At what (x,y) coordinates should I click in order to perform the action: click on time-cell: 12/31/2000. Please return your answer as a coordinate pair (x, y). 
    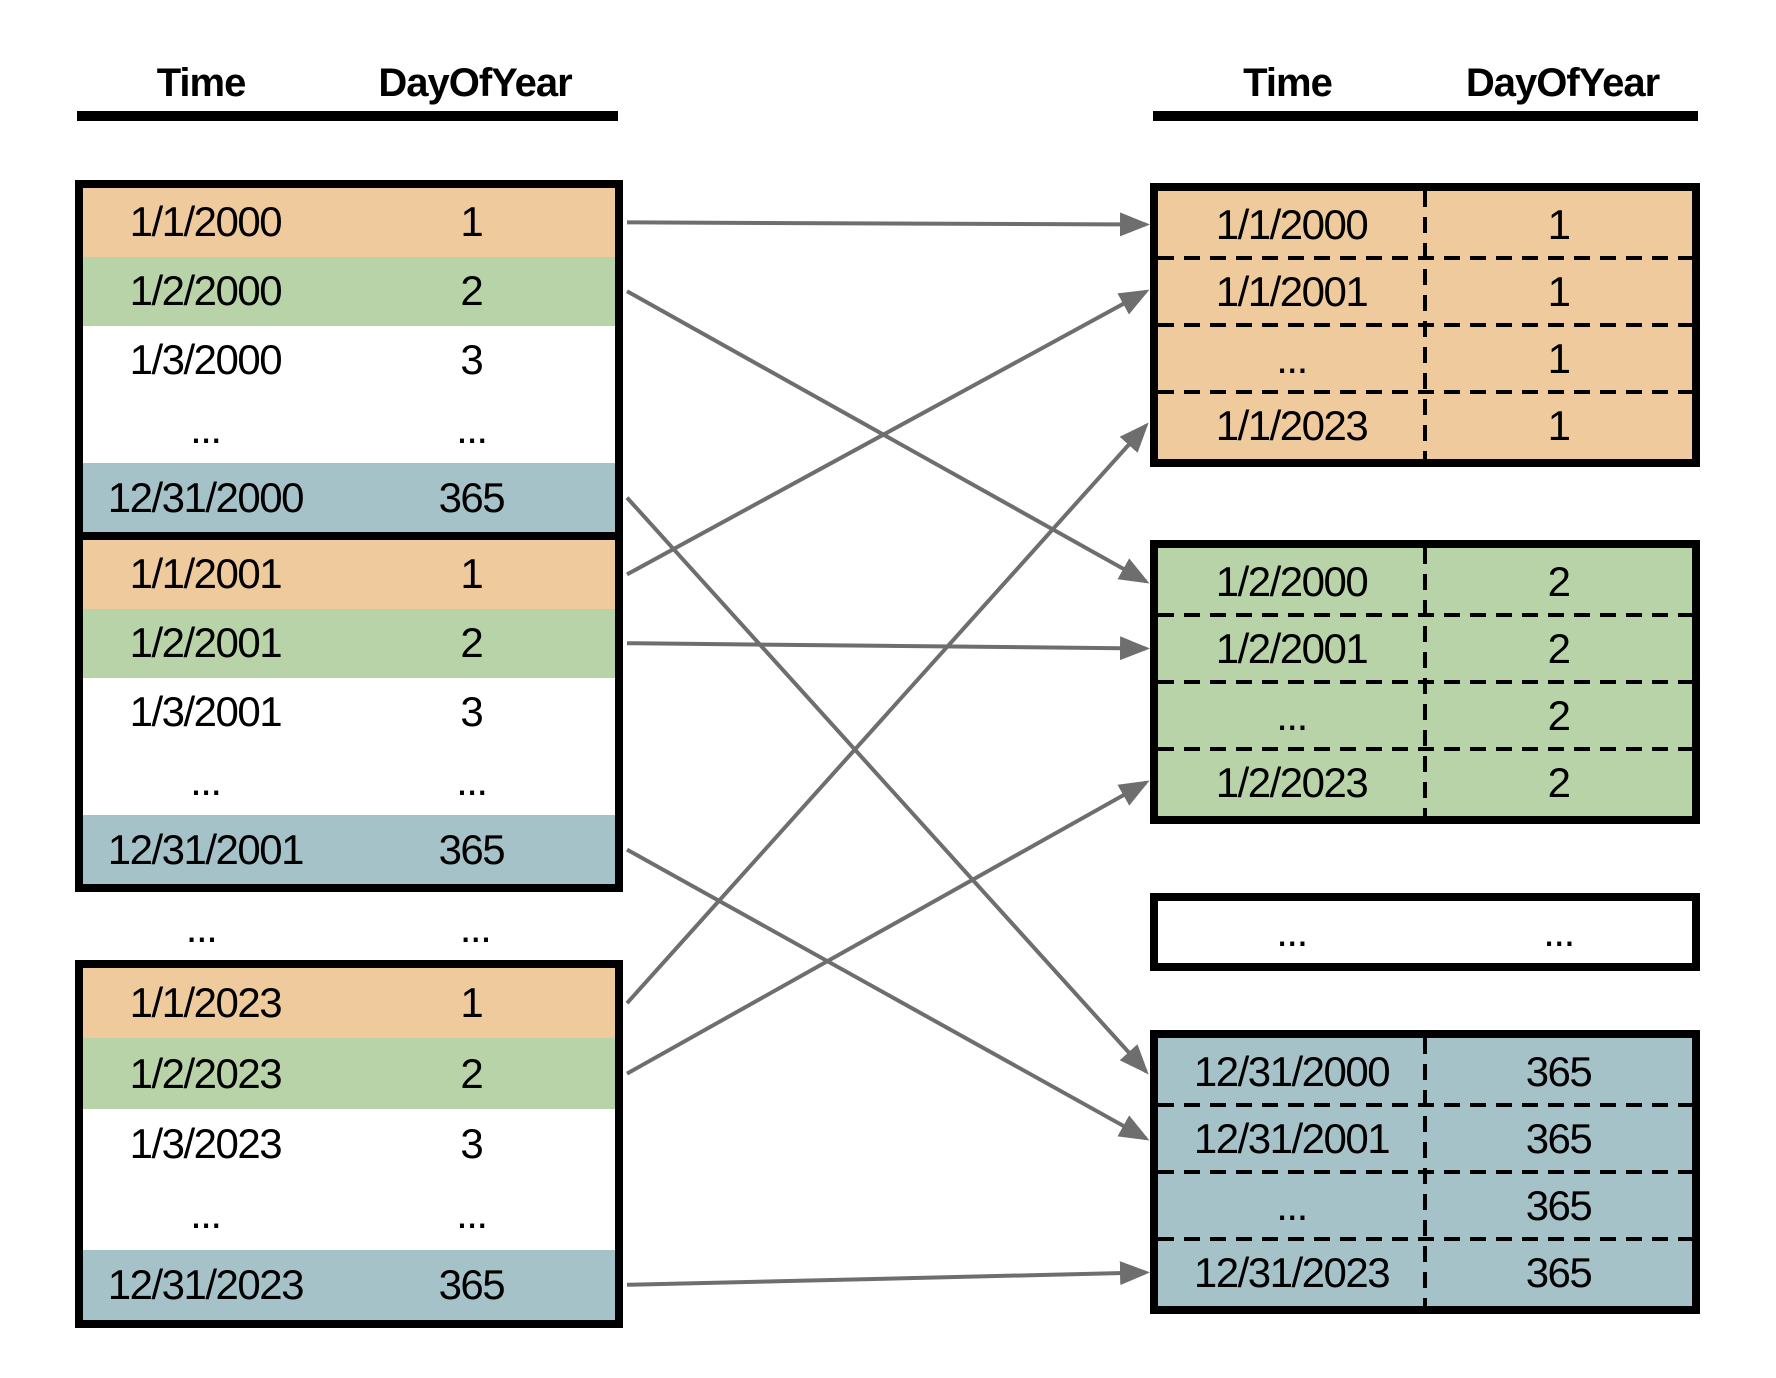
    Looking at the image, I should click on (1292, 1071).